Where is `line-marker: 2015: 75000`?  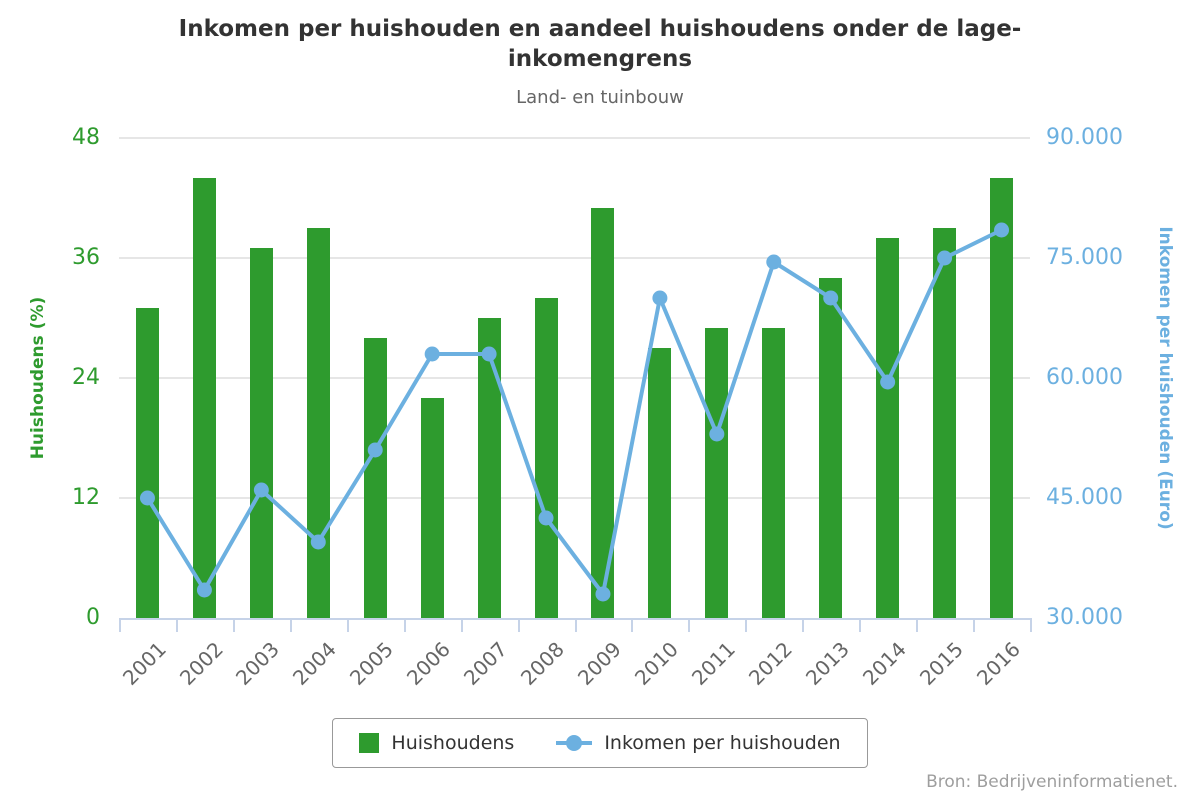
line-marker: 2015: 75000 is located at coordinates (945, 258).